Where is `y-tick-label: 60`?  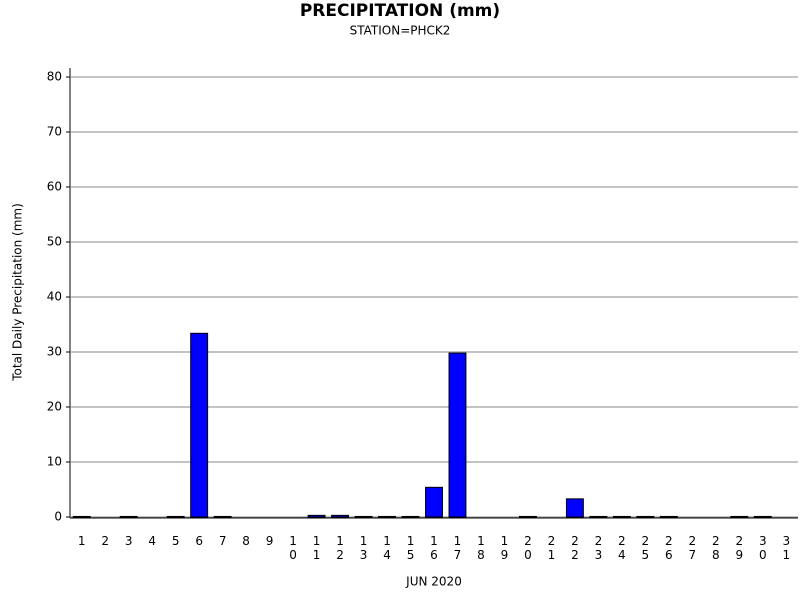 y-tick-label: 60 is located at coordinates (54, 187).